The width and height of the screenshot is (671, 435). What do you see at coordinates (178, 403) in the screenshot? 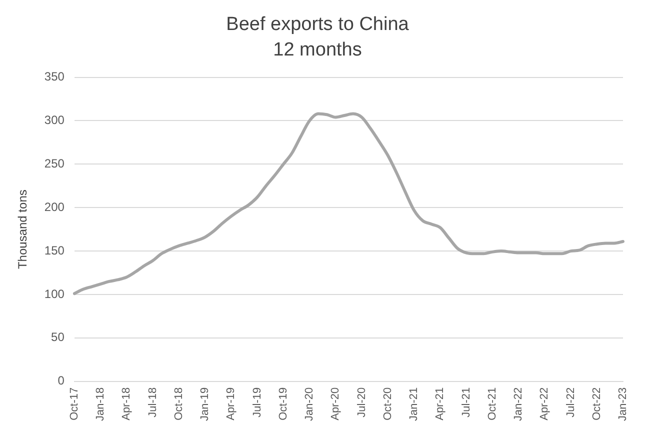
I see `x-tick-label: Oct-18` at bounding box center [178, 403].